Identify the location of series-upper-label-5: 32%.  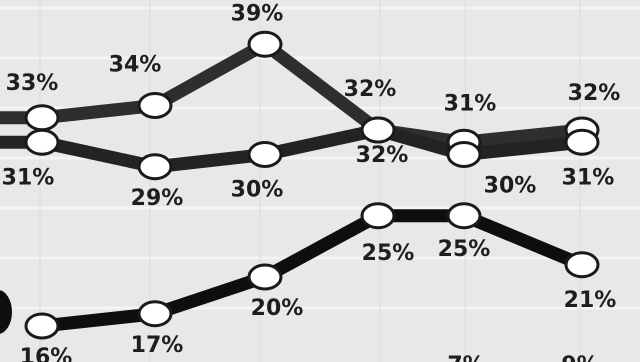
(594, 93).